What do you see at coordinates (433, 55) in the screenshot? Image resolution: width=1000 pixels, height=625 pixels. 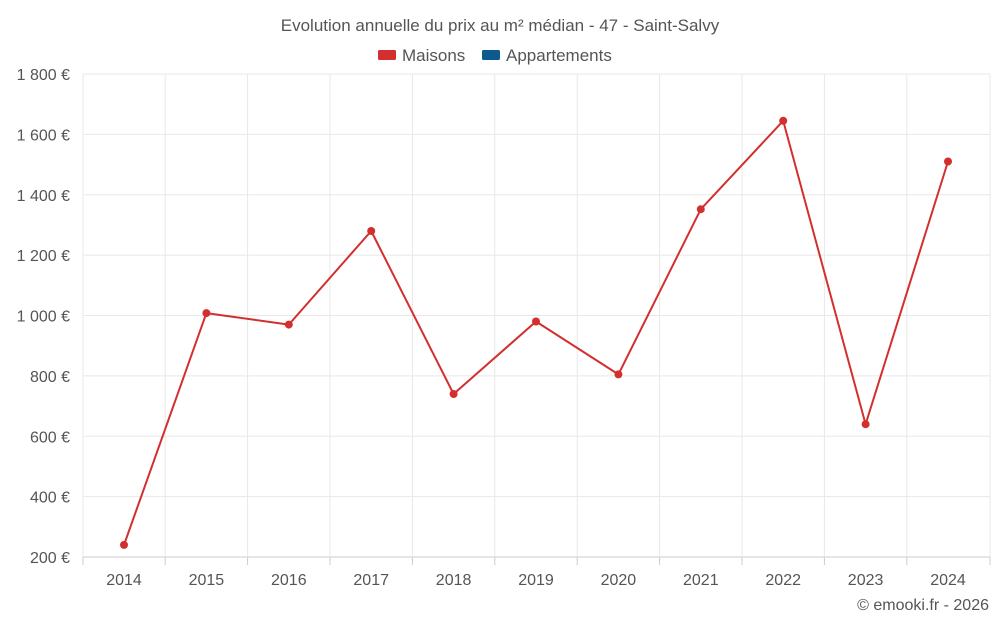 I see `legend-label-maisons: Maisons` at bounding box center [433, 55].